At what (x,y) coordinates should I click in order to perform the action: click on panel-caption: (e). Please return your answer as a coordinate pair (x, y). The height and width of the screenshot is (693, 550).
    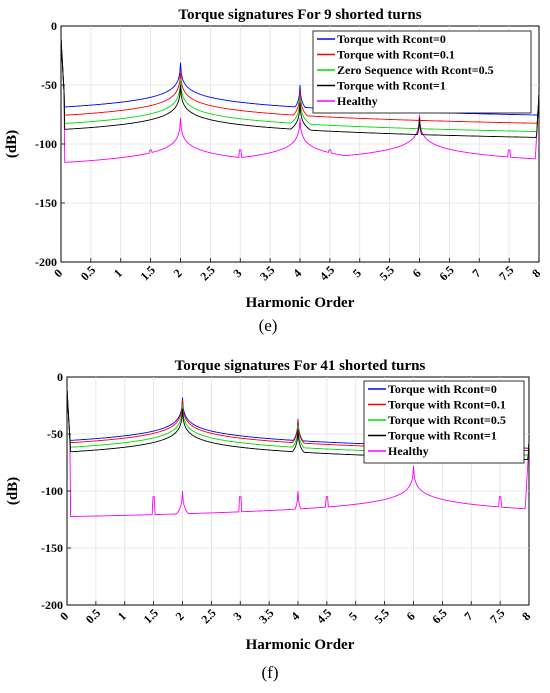
    Looking at the image, I should click on (268, 325).